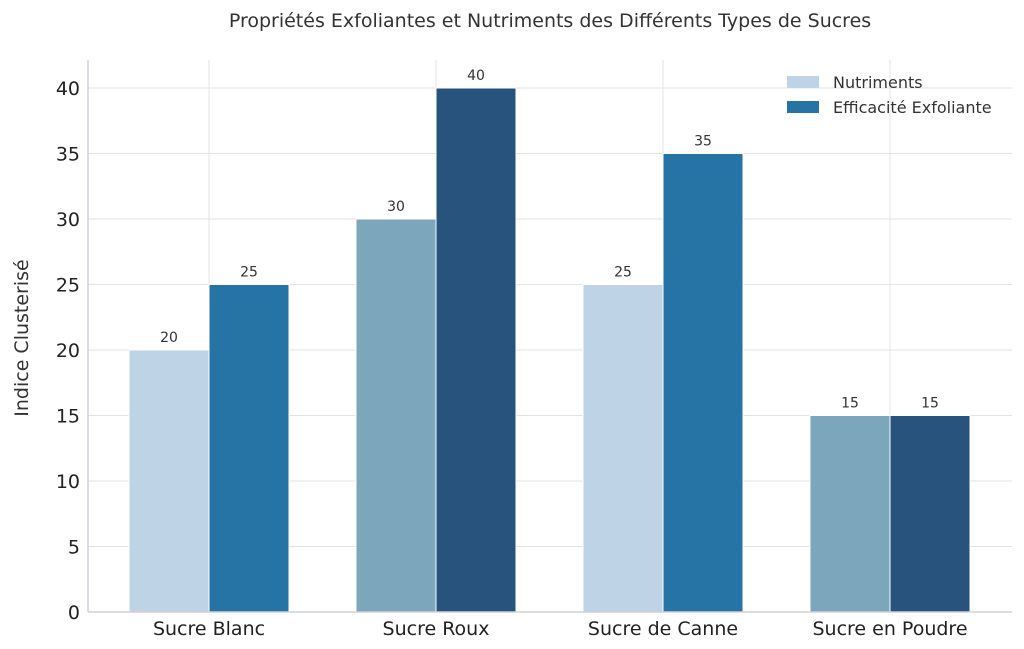 The width and height of the screenshot is (1024, 649). What do you see at coordinates (436, 629) in the screenshot?
I see `x-tick-label: Sucre Roux` at bounding box center [436, 629].